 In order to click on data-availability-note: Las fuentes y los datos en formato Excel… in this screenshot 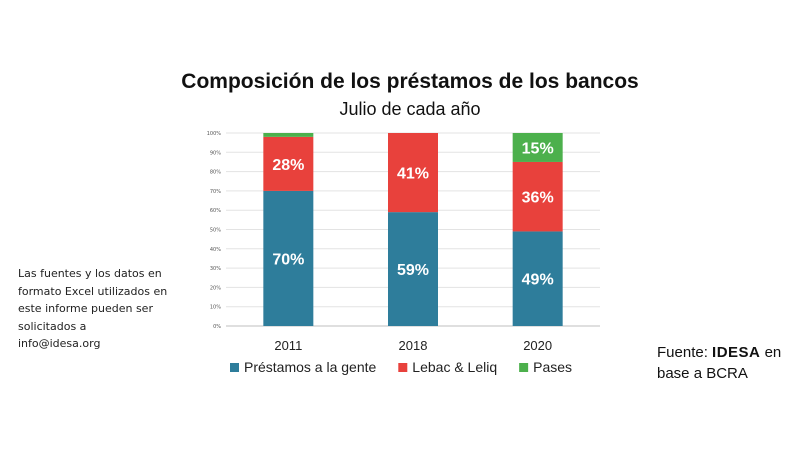, I will do `click(93, 308)`.